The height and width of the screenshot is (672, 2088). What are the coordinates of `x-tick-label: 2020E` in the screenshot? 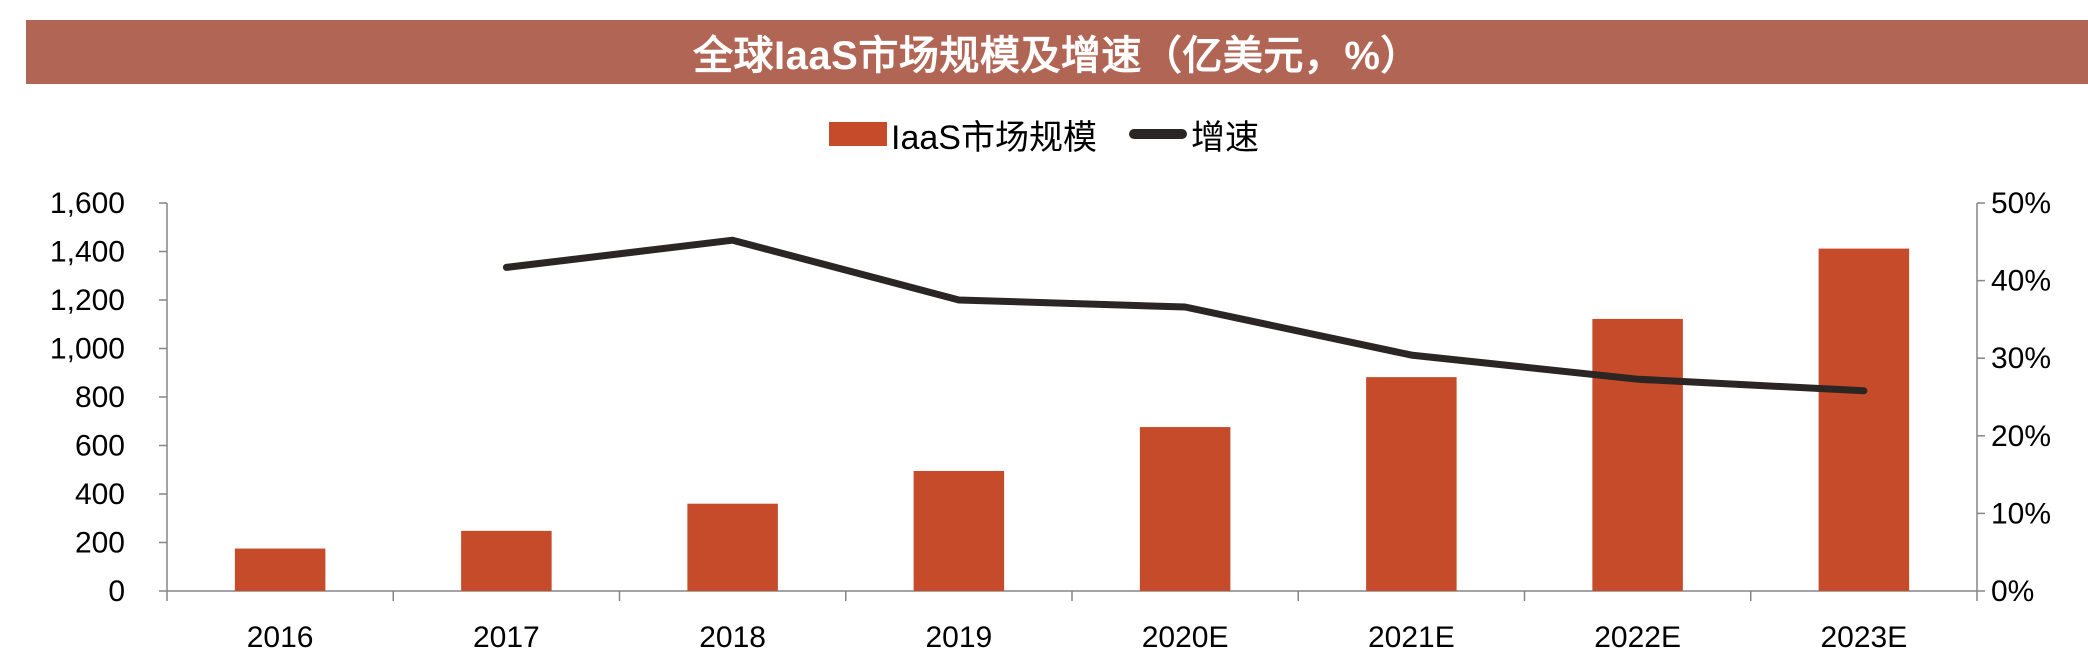 It's located at (1185, 637).